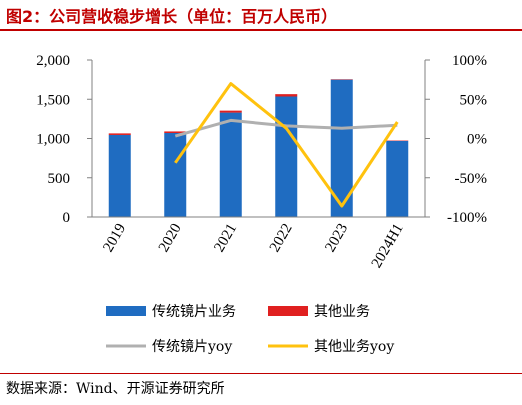 The width and height of the screenshot is (522, 405). Describe the element at coordinates (261, 30) in the screenshot. I see `title-divider` at that location.